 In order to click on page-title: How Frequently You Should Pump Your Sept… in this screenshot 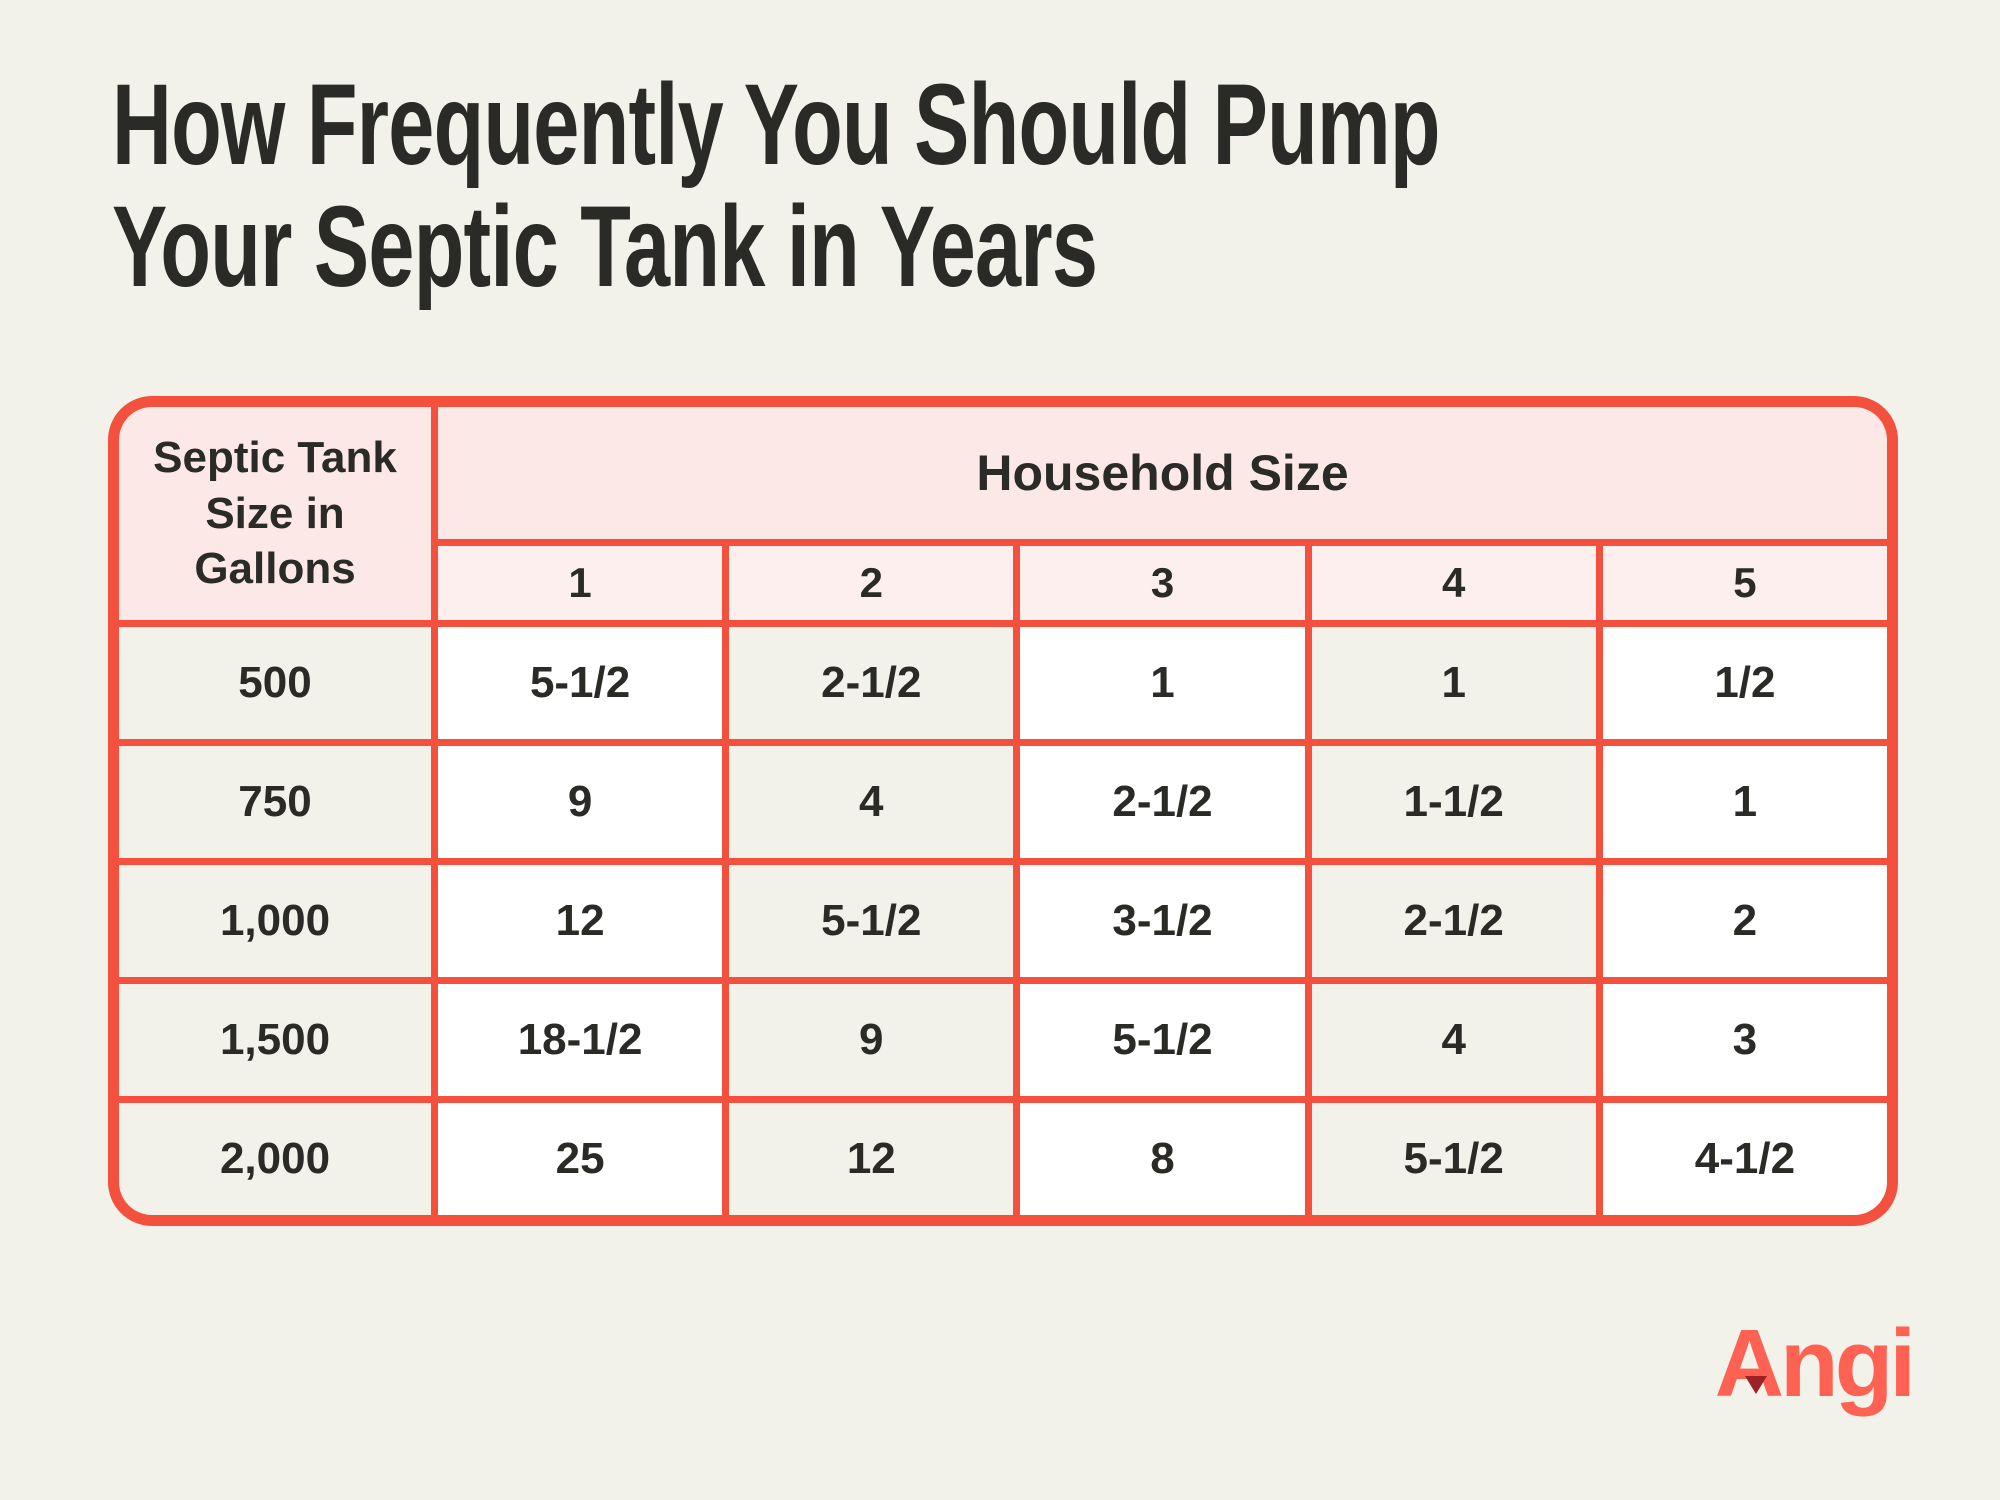, I will do `click(832, 186)`.